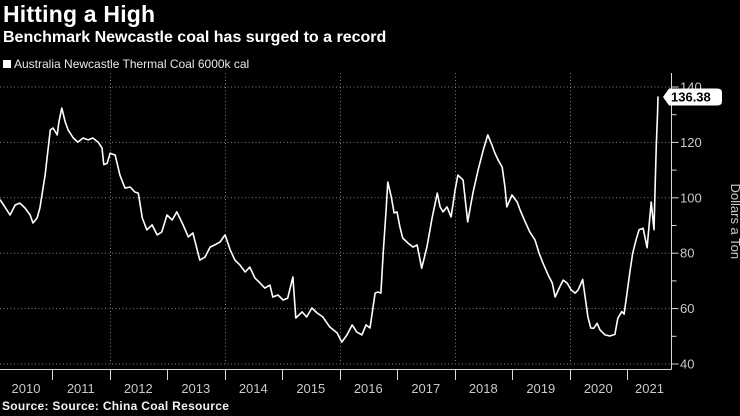 This screenshot has width=740, height=416. I want to click on x-year-label: 2020, so click(598, 388).